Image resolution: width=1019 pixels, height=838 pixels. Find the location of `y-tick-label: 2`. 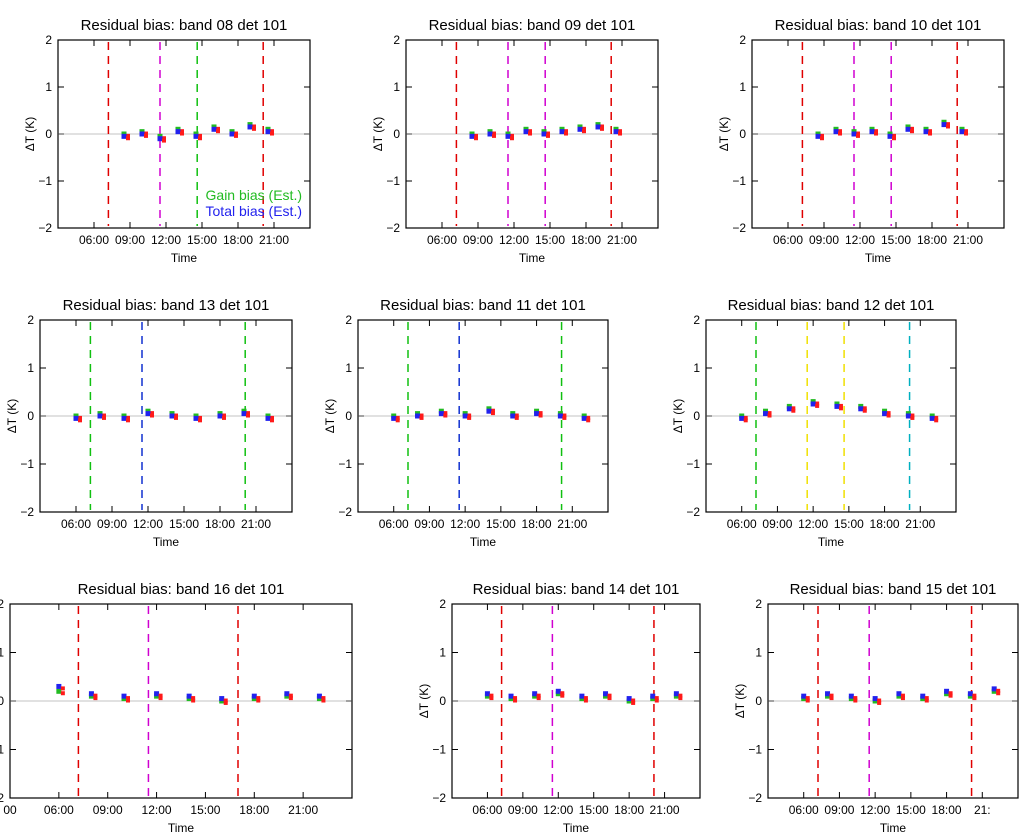

y-tick-label: 2 is located at coordinates (30, 320).